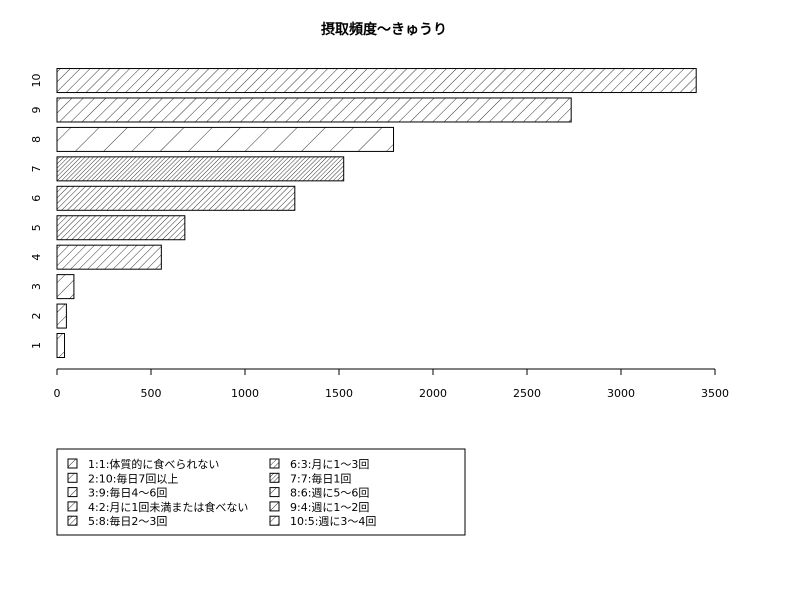  What do you see at coordinates (621, 393) in the screenshot?
I see `x-tick-label: 3000` at bounding box center [621, 393].